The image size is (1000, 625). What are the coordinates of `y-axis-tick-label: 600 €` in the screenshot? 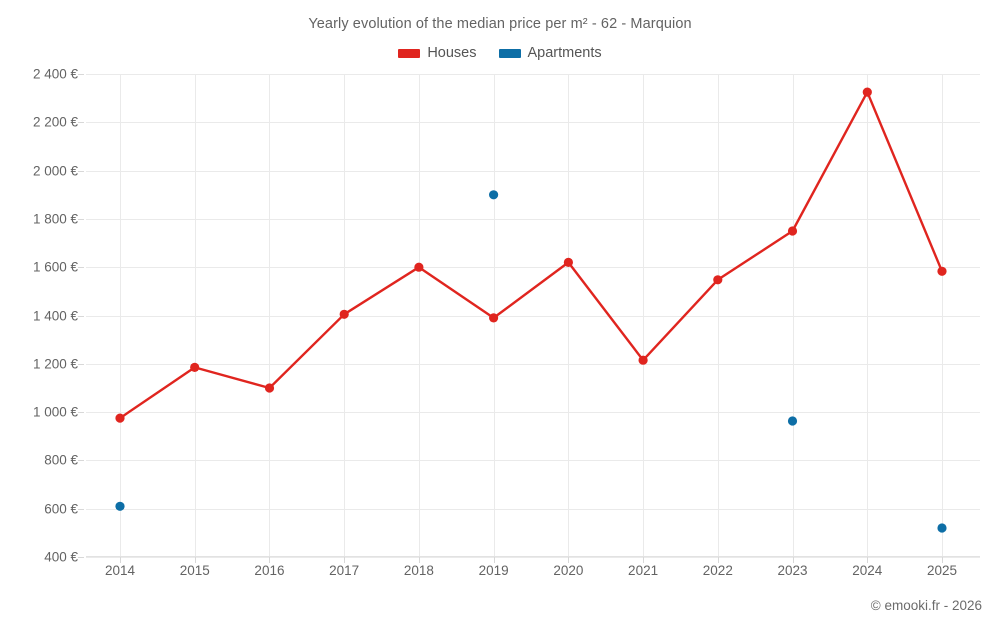 It's located at (61, 509).